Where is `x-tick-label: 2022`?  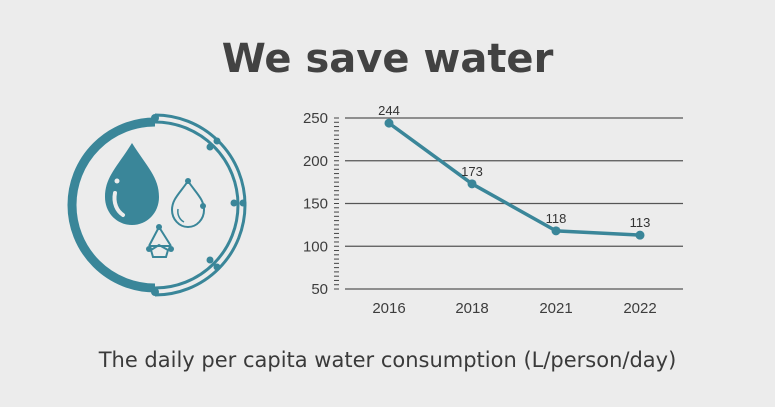
x-tick-label: 2022 is located at coordinates (639, 308).